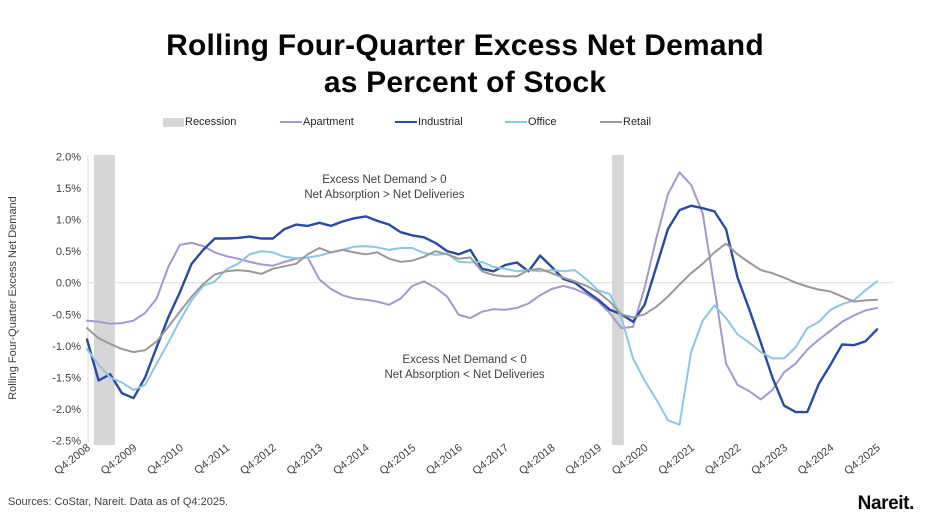 The height and width of the screenshot is (525, 930). Describe the element at coordinates (305, 459) in the screenshot. I see `x-tick-label: Q4:2013` at that location.